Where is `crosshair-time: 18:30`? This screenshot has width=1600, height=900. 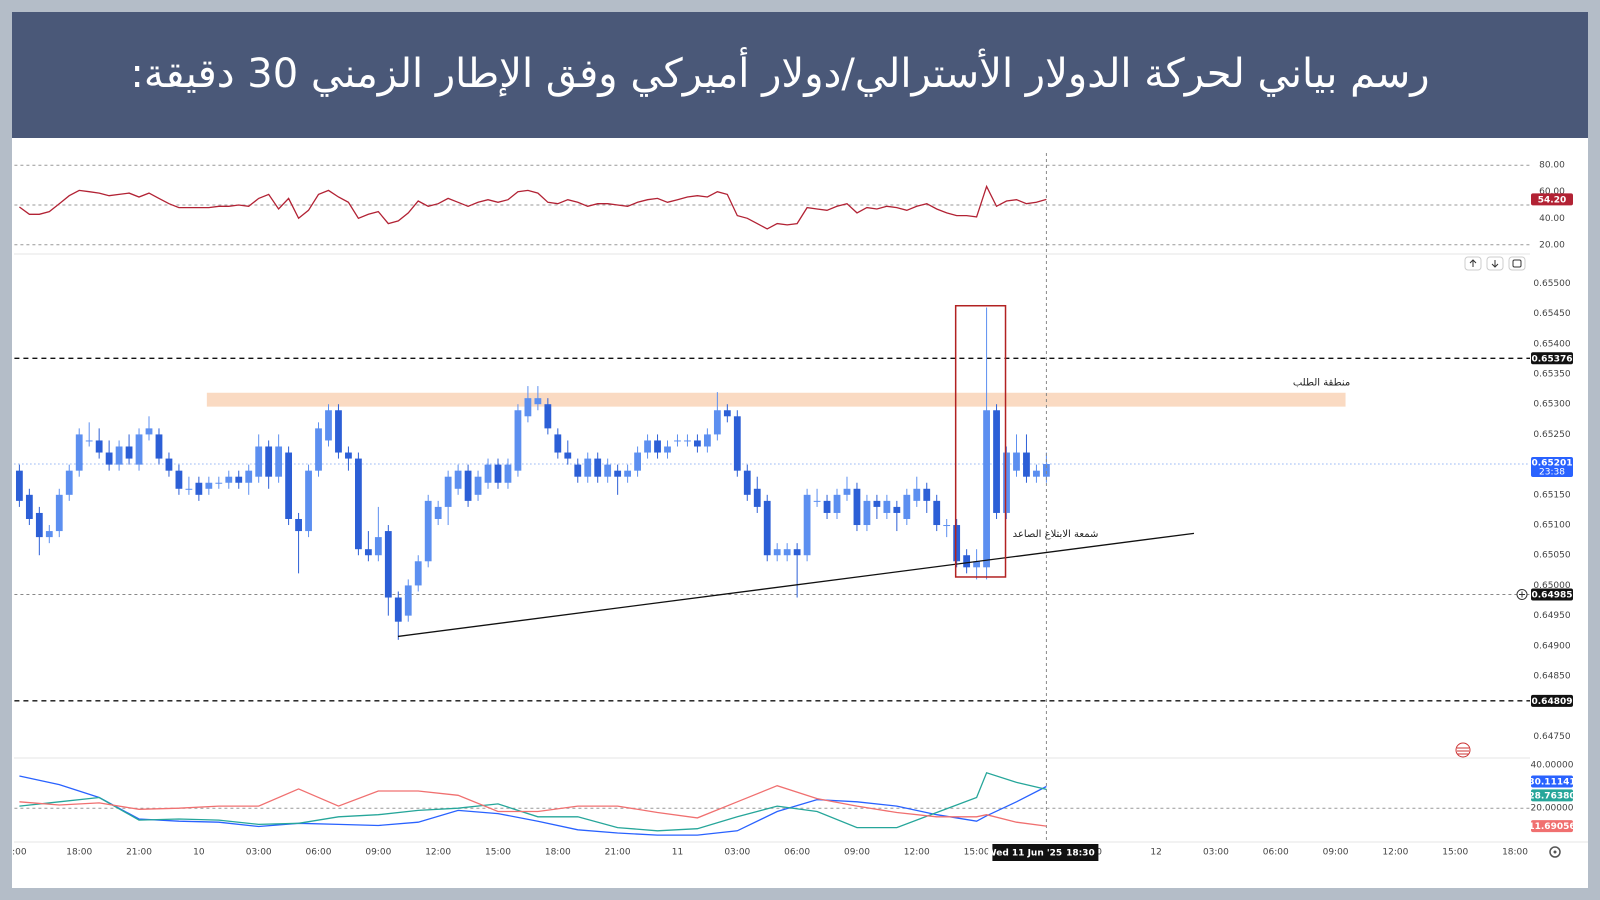 crosshair-time: 18:30 is located at coordinates (1080, 854).